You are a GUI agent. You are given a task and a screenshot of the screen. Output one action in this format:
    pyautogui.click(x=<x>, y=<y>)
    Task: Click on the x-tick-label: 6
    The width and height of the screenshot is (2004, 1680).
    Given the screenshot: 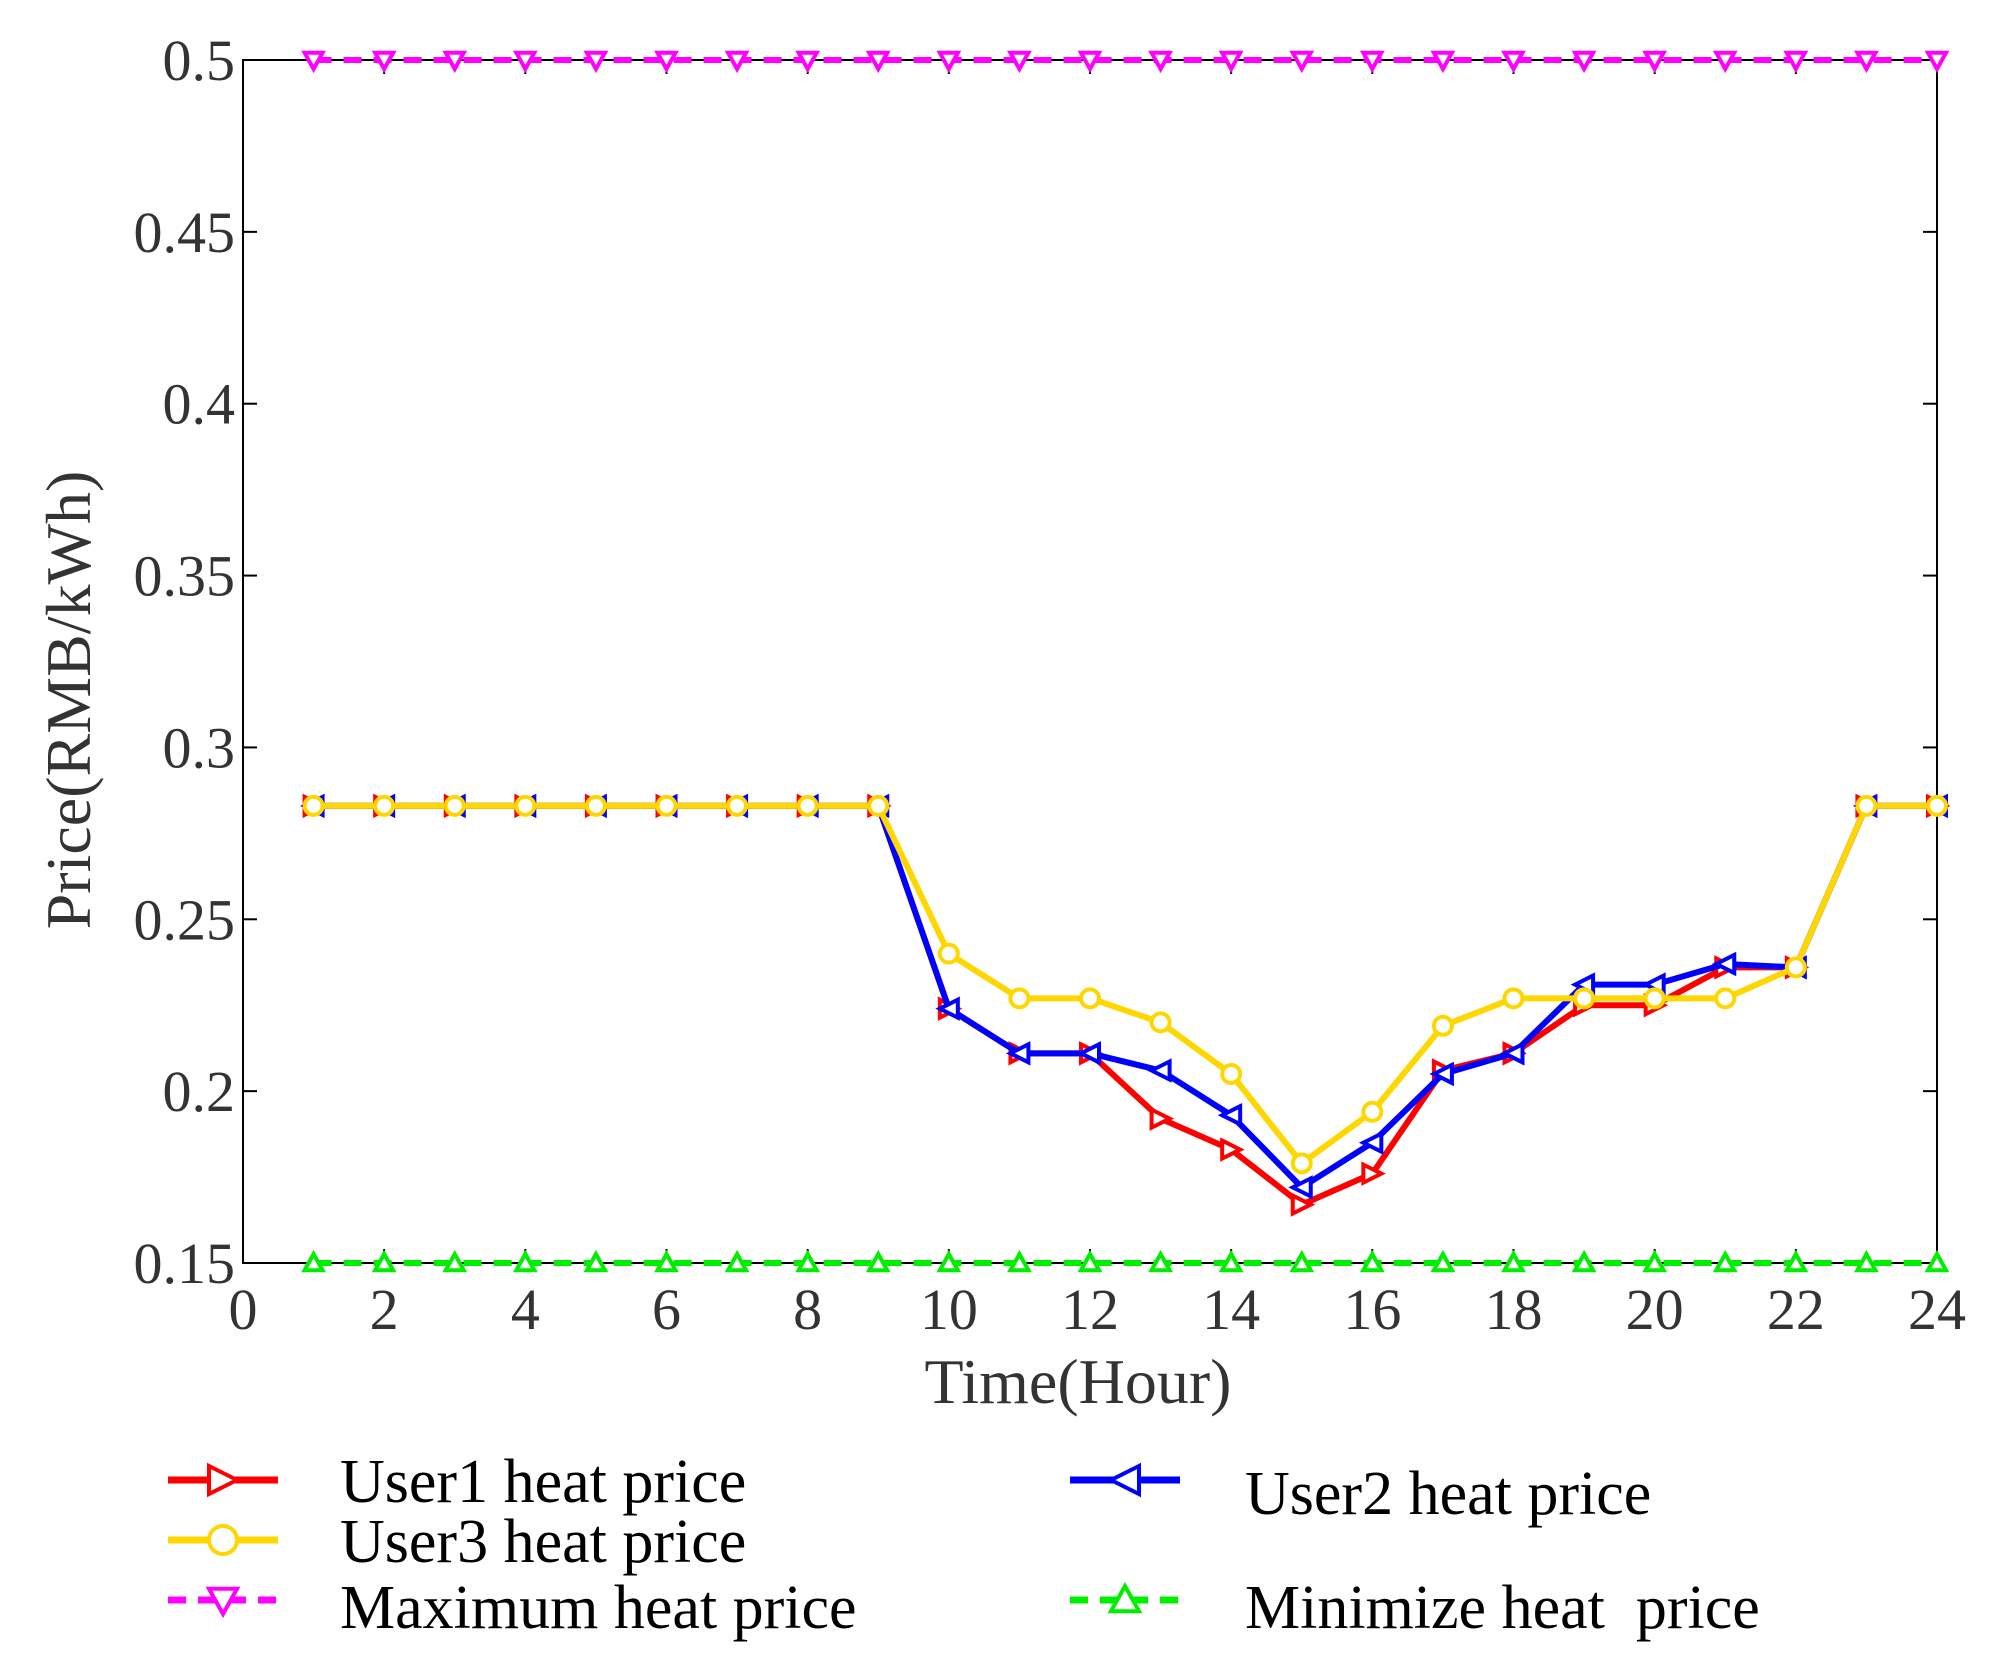 What is the action you would take?
    pyautogui.click(x=666, y=1309)
    